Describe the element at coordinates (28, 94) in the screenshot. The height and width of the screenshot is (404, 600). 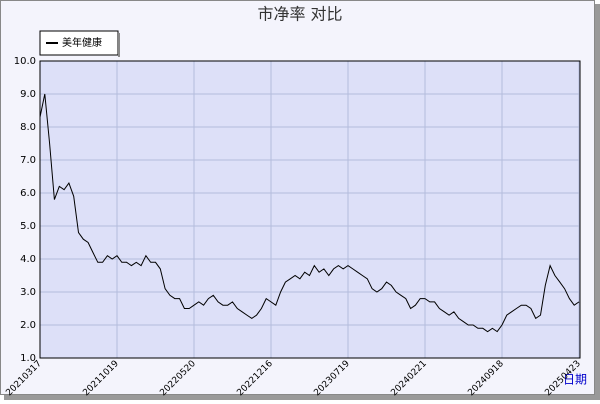
I see `y-tick-label: 9.0` at that location.